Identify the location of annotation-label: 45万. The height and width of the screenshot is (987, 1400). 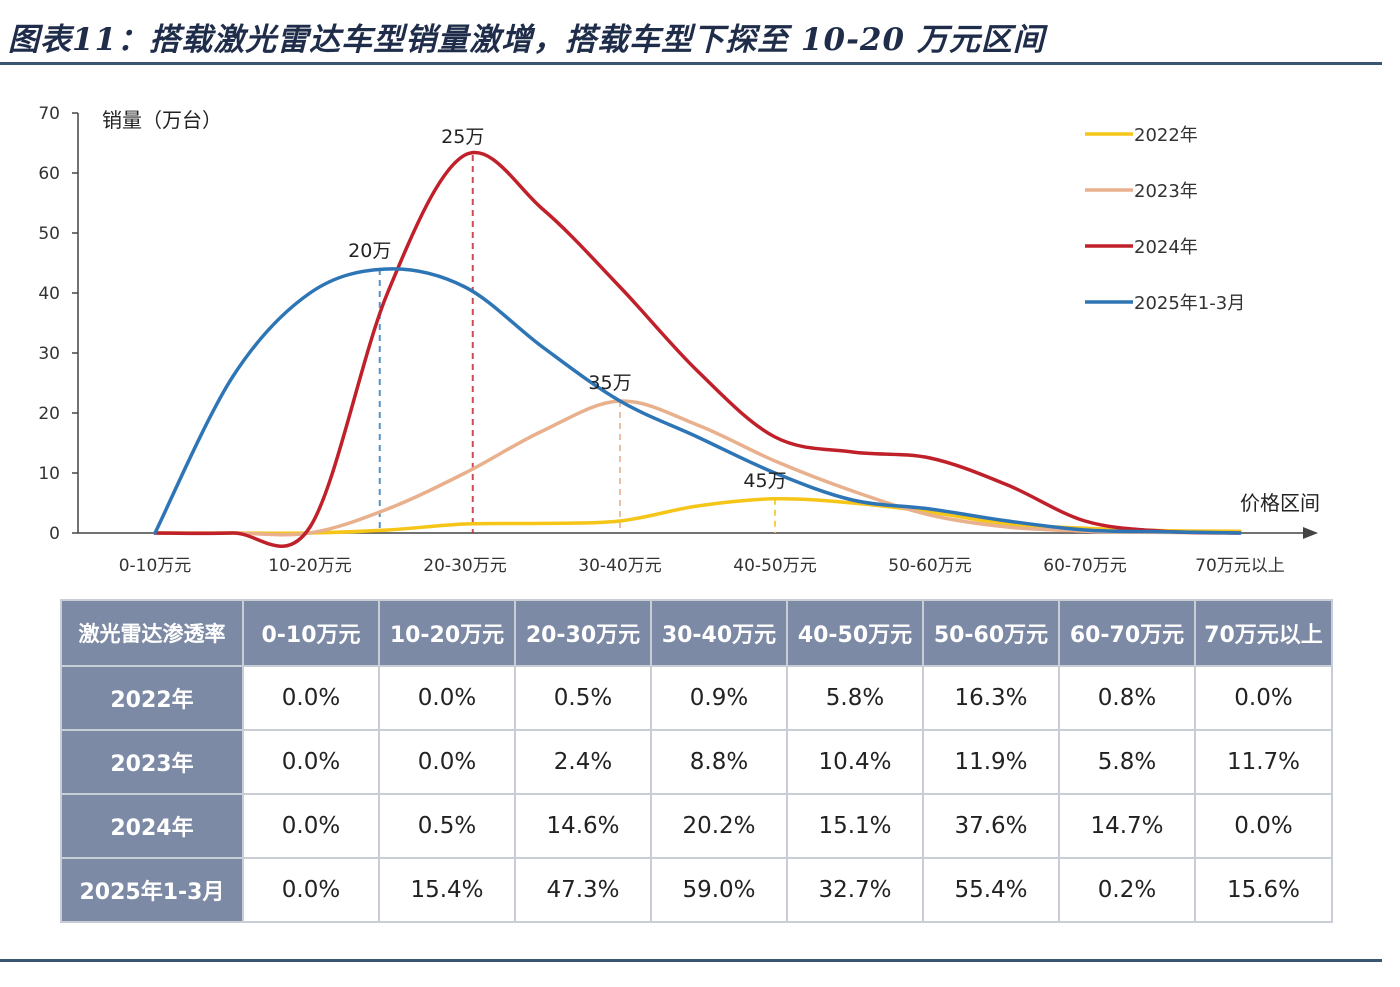
(764, 481).